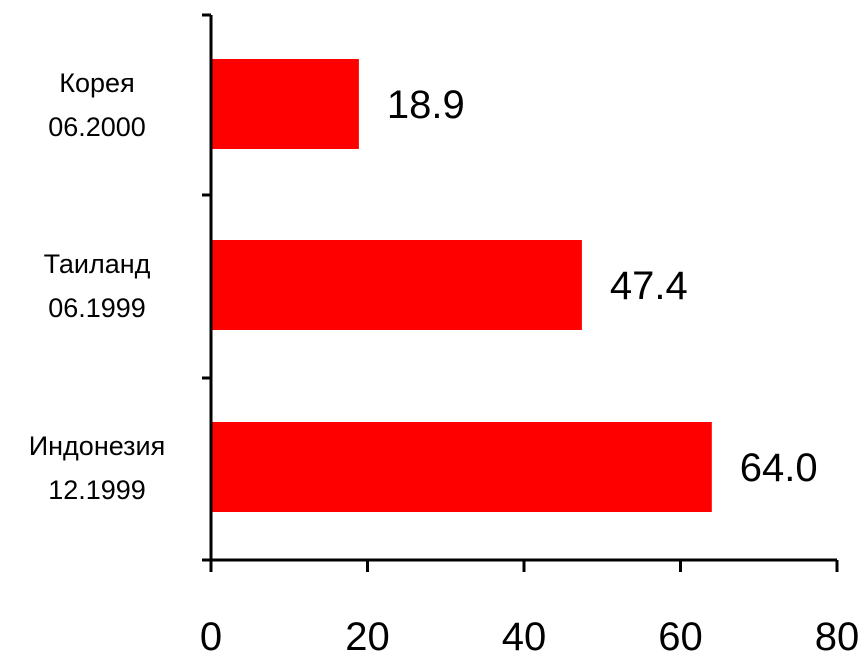  Describe the element at coordinates (97, 105) in the screenshot. I see `category-label-0: Корея 06.2000` at that location.